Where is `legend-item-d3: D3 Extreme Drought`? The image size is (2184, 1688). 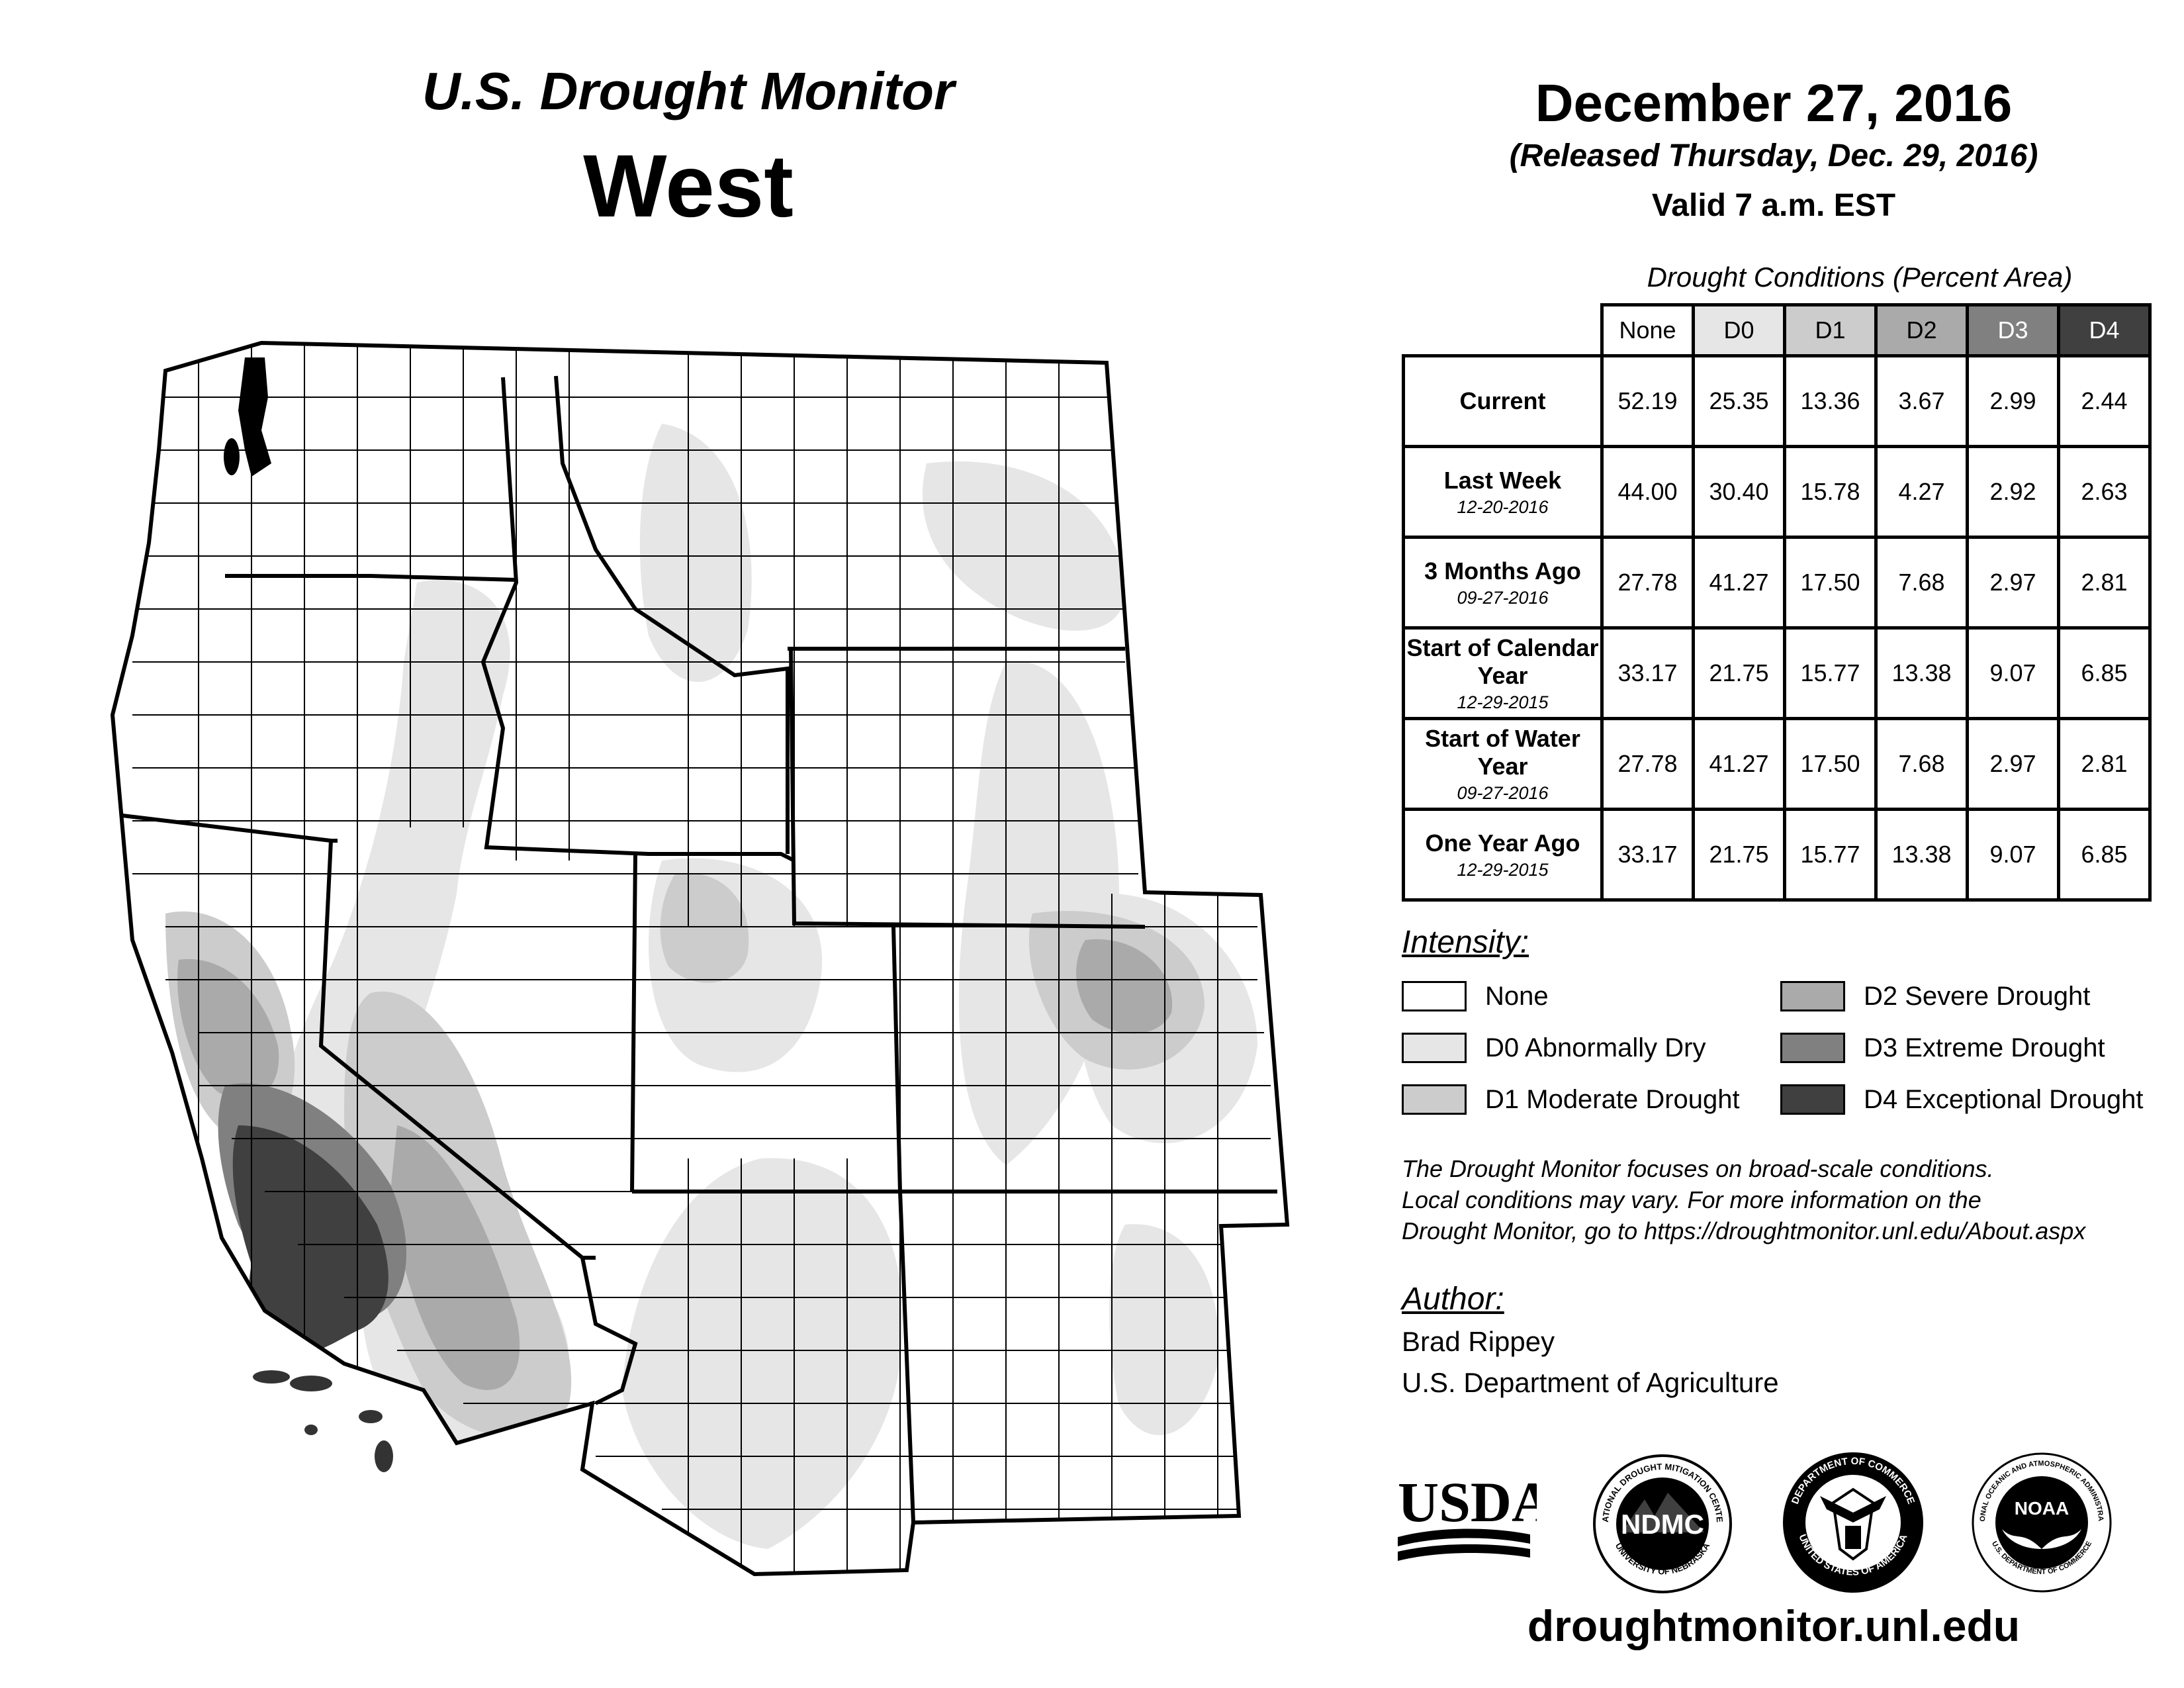 legend-item-d3: D3 Extreme Drought is located at coordinates (1942, 1048).